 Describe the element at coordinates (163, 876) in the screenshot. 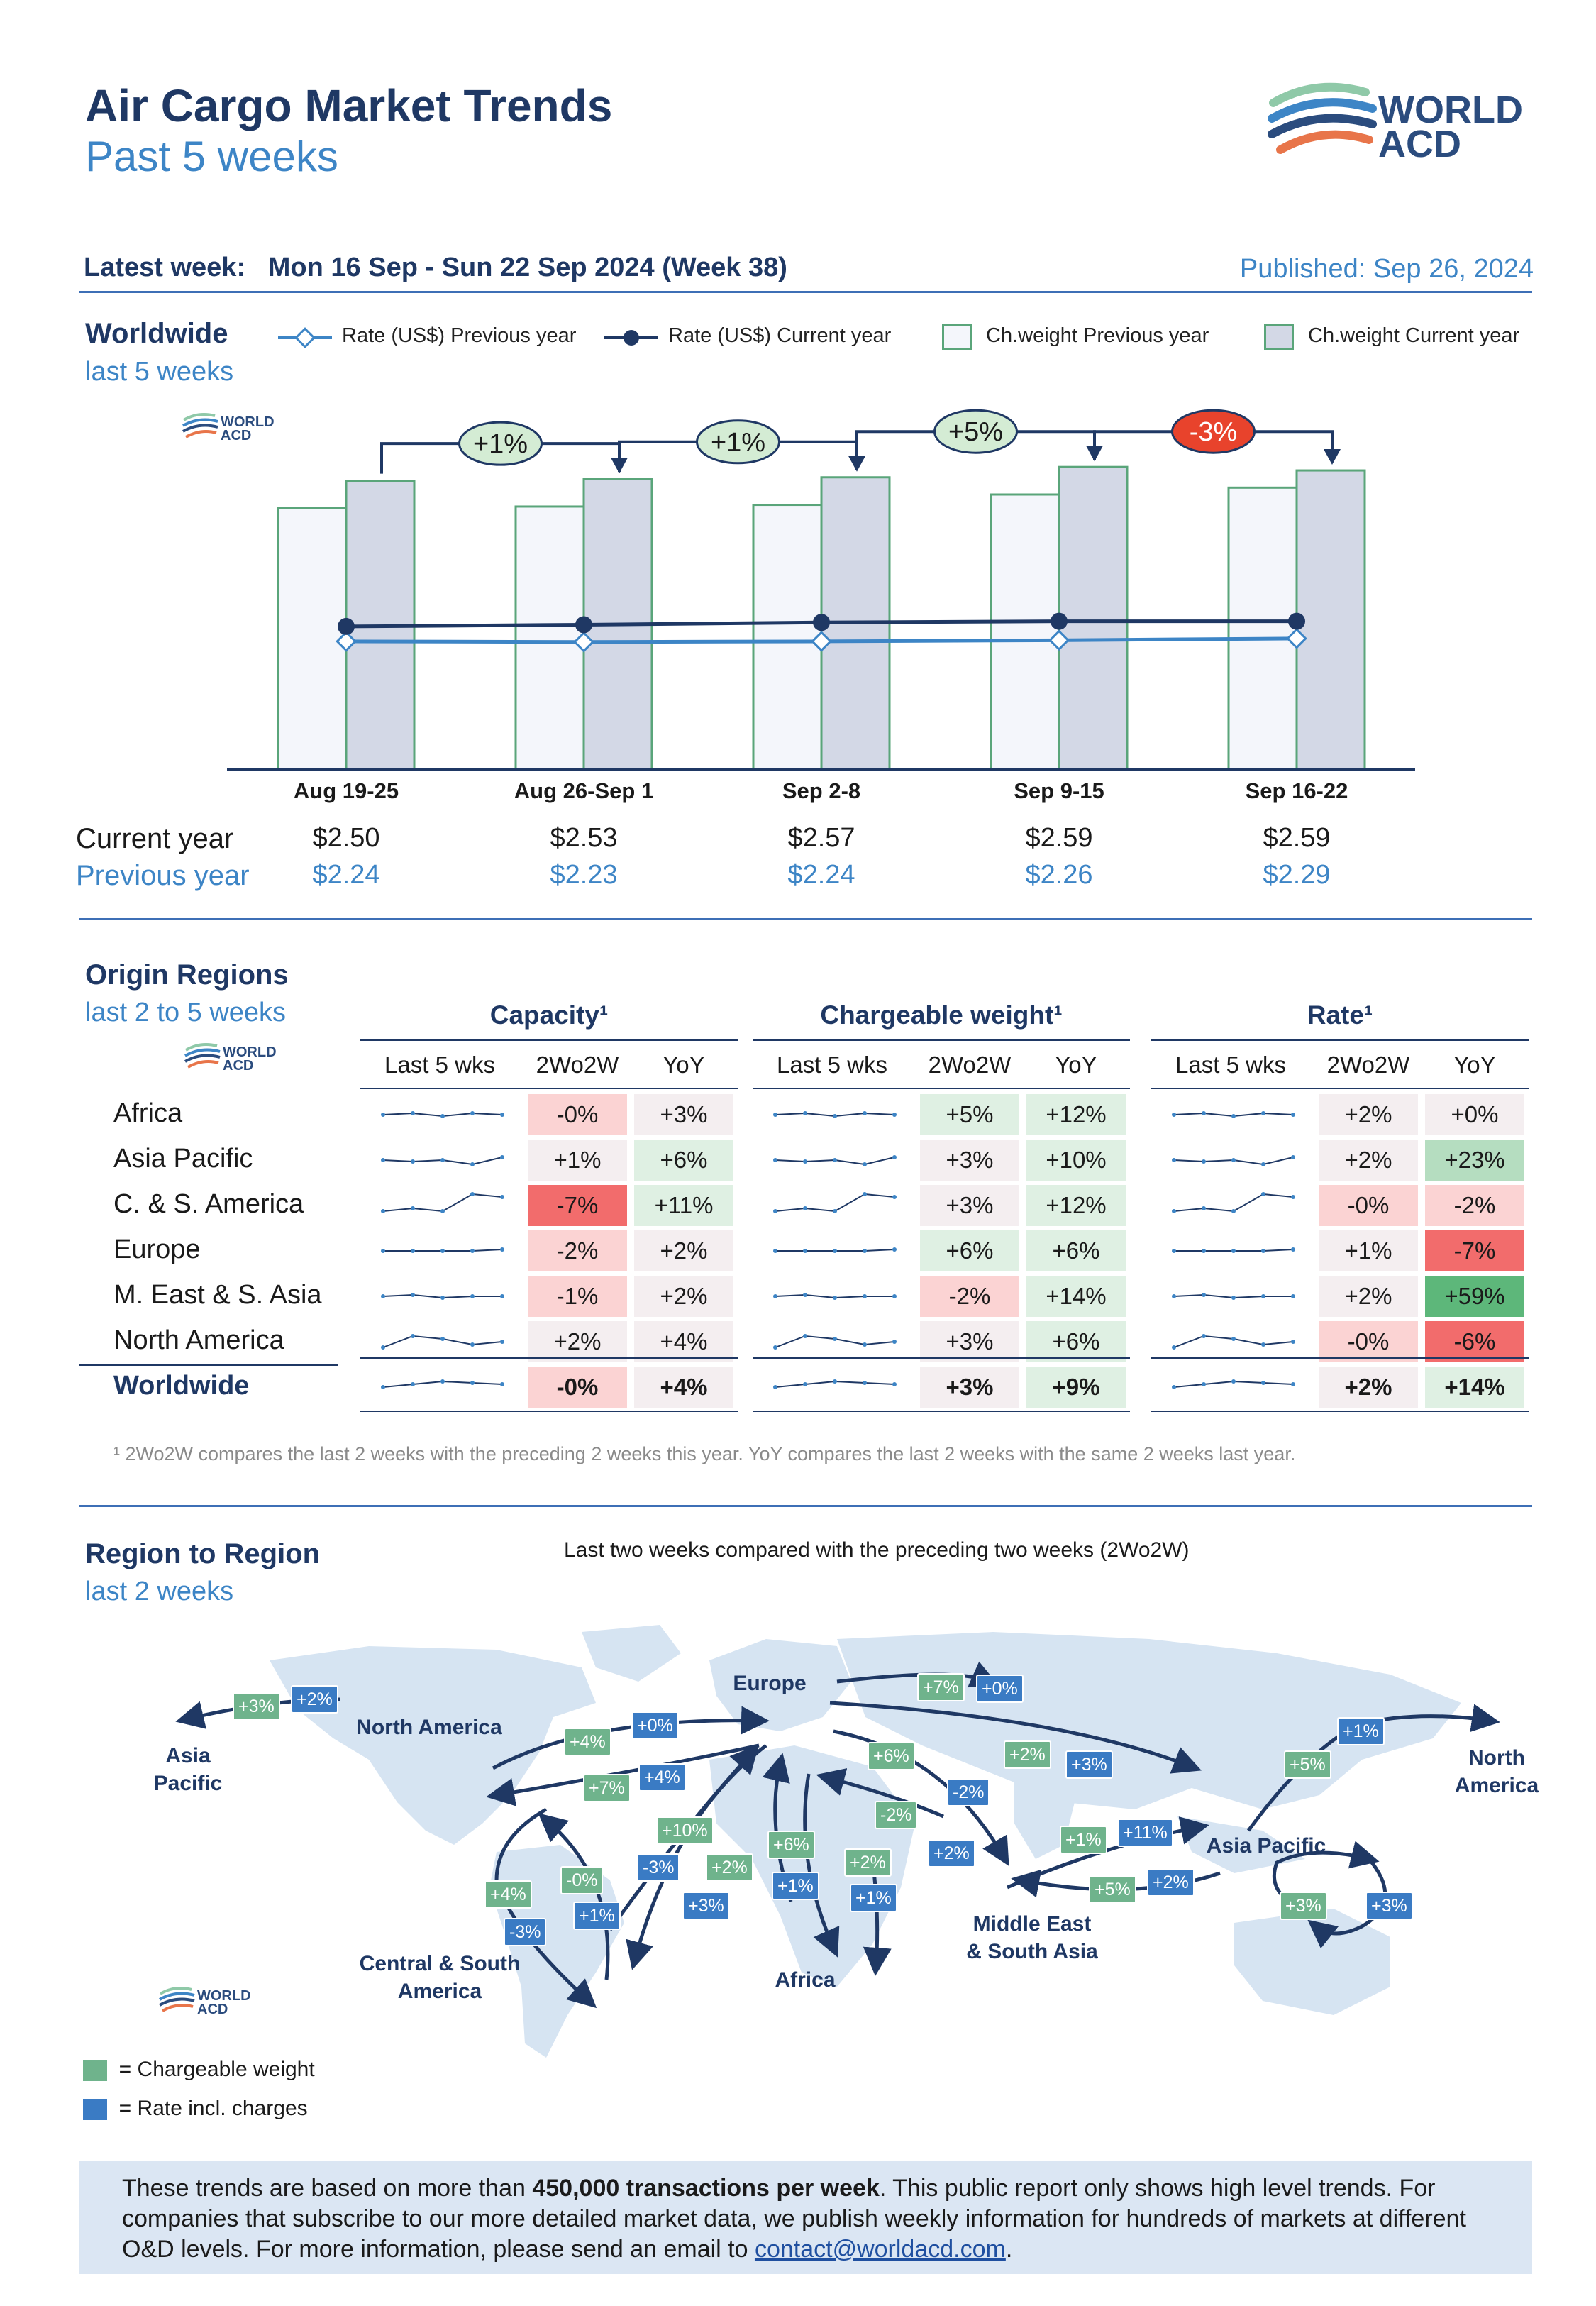

I see `previous-year-label: Previous year` at that location.